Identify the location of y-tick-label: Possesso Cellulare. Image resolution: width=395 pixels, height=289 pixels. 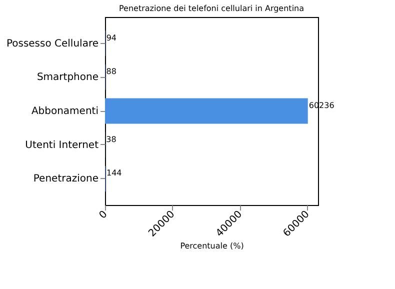
(52, 44).